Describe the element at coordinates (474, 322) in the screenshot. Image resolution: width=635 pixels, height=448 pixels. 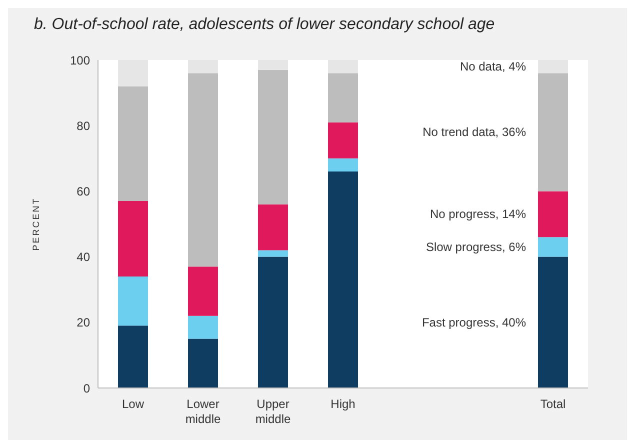
I see `series-label: Fast progress, 40%` at that location.